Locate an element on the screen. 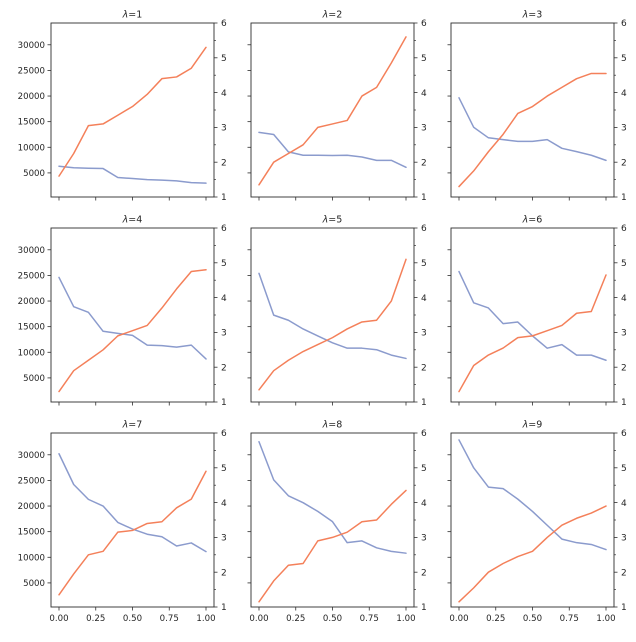 The image size is (636, 642). x-tick-label: 0.50 is located at coordinates (332, 619).